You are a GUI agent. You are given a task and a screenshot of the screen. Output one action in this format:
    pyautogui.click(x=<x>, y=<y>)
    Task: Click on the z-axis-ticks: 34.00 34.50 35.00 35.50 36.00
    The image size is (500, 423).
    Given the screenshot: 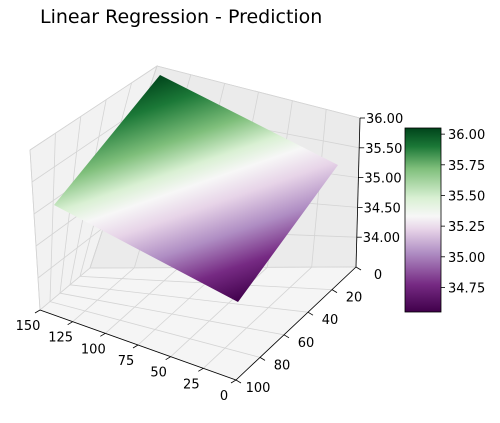 What is the action you would take?
    pyautogui.click(x=379, y=179)
    